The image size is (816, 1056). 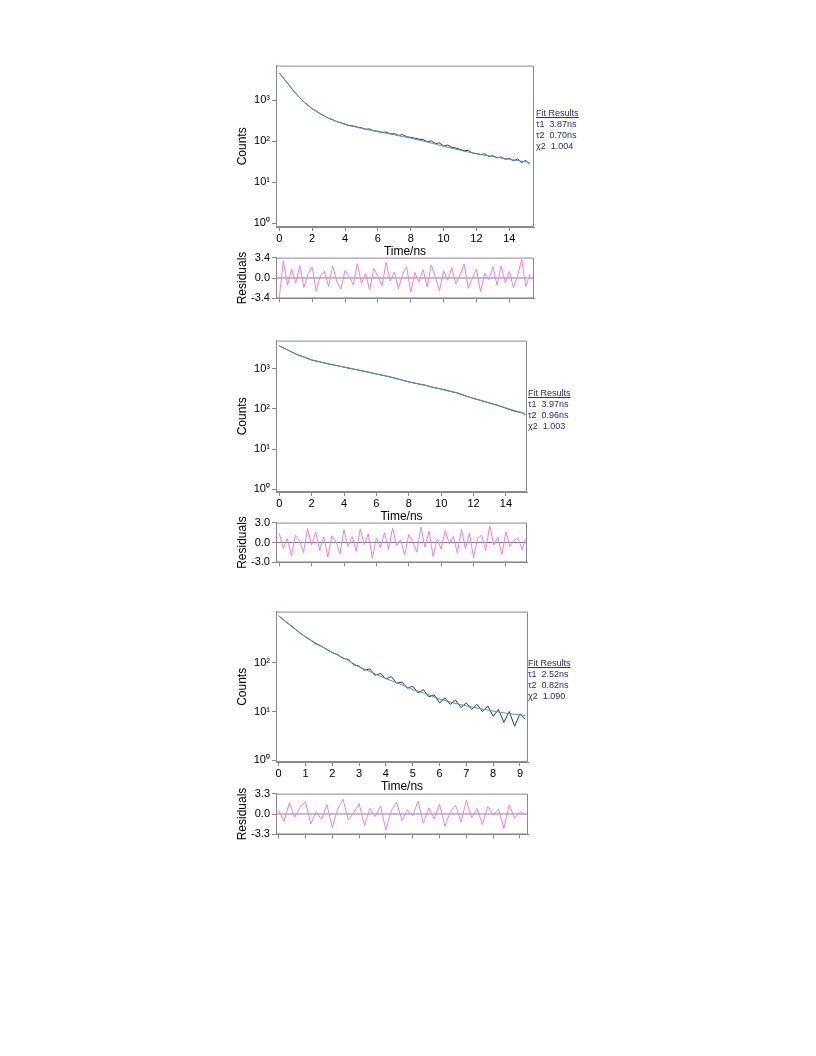 I want to click on y-tick-label: 3.4, so click(x=262, y=256).